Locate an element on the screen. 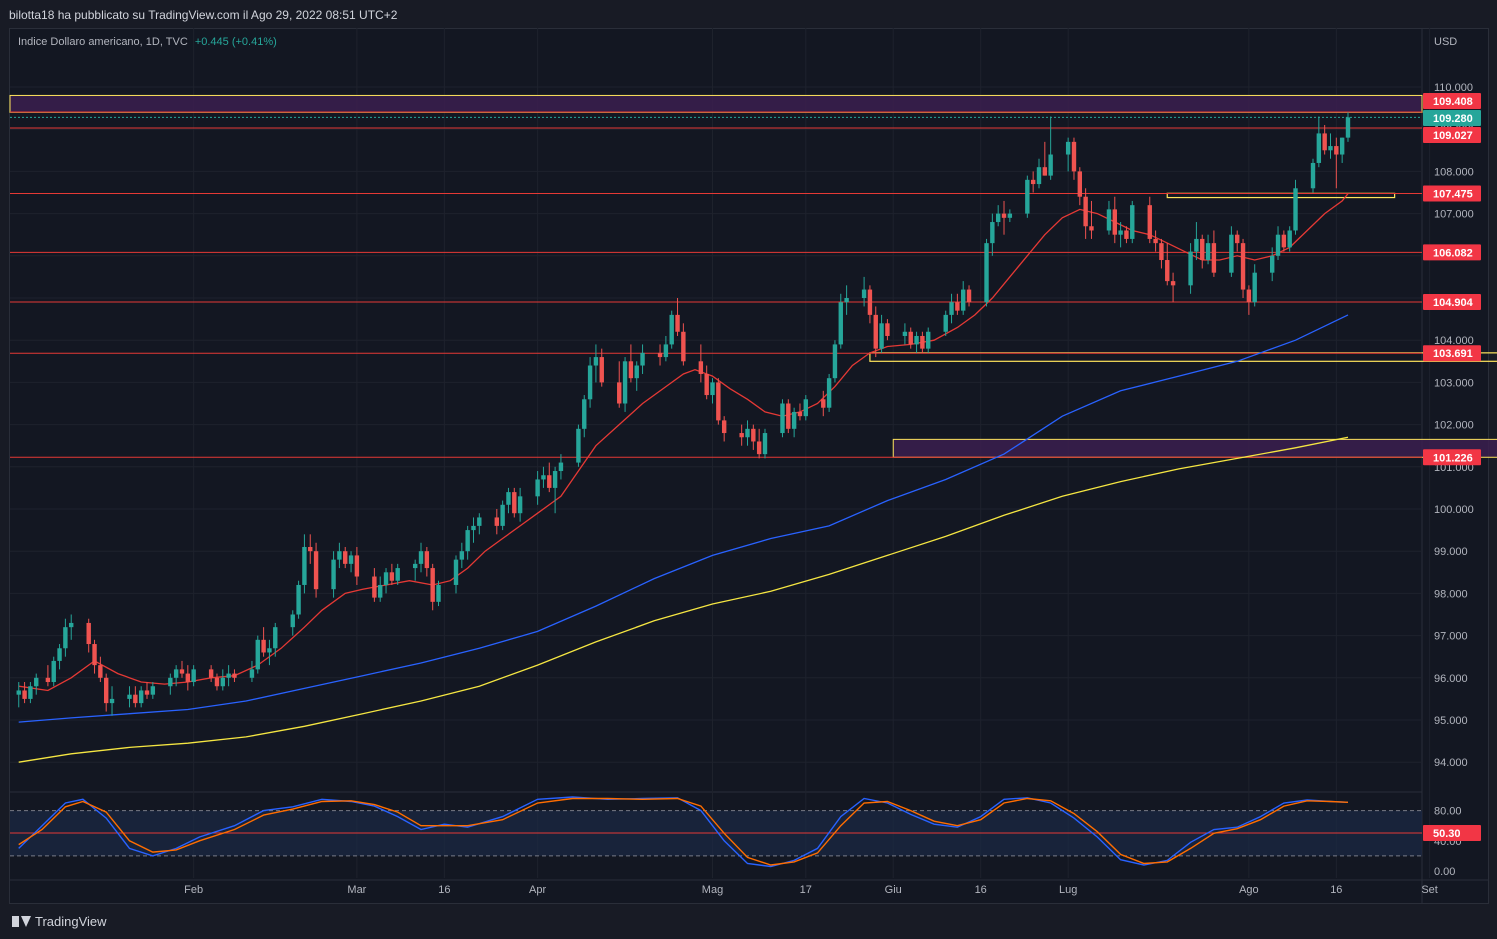 The width and height of the screenshot is (1497, 939). oscillator-tick-label: 80.00 is located at coordinates (1448, 812).